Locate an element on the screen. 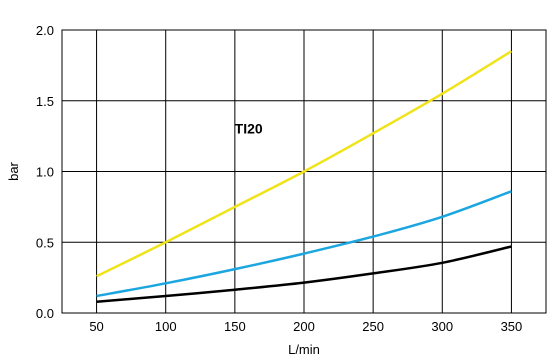  x-axis-label: L/min is located at coordinates (304, 349).